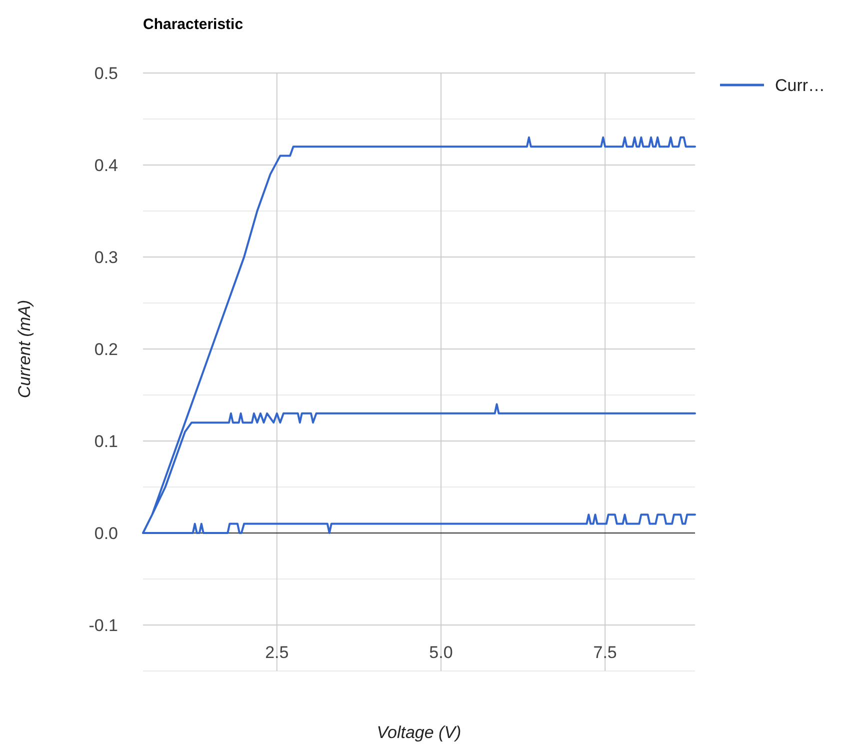 The height and width of the screenshot is (748, 843). Describe the element at coordinates (193, 24) in the screenshot. I see `chart-title: Characteristic` at that location.